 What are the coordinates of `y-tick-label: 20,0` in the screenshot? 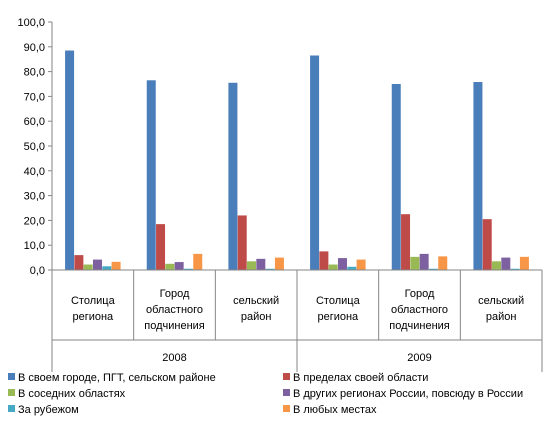 It's located at (34, 221).